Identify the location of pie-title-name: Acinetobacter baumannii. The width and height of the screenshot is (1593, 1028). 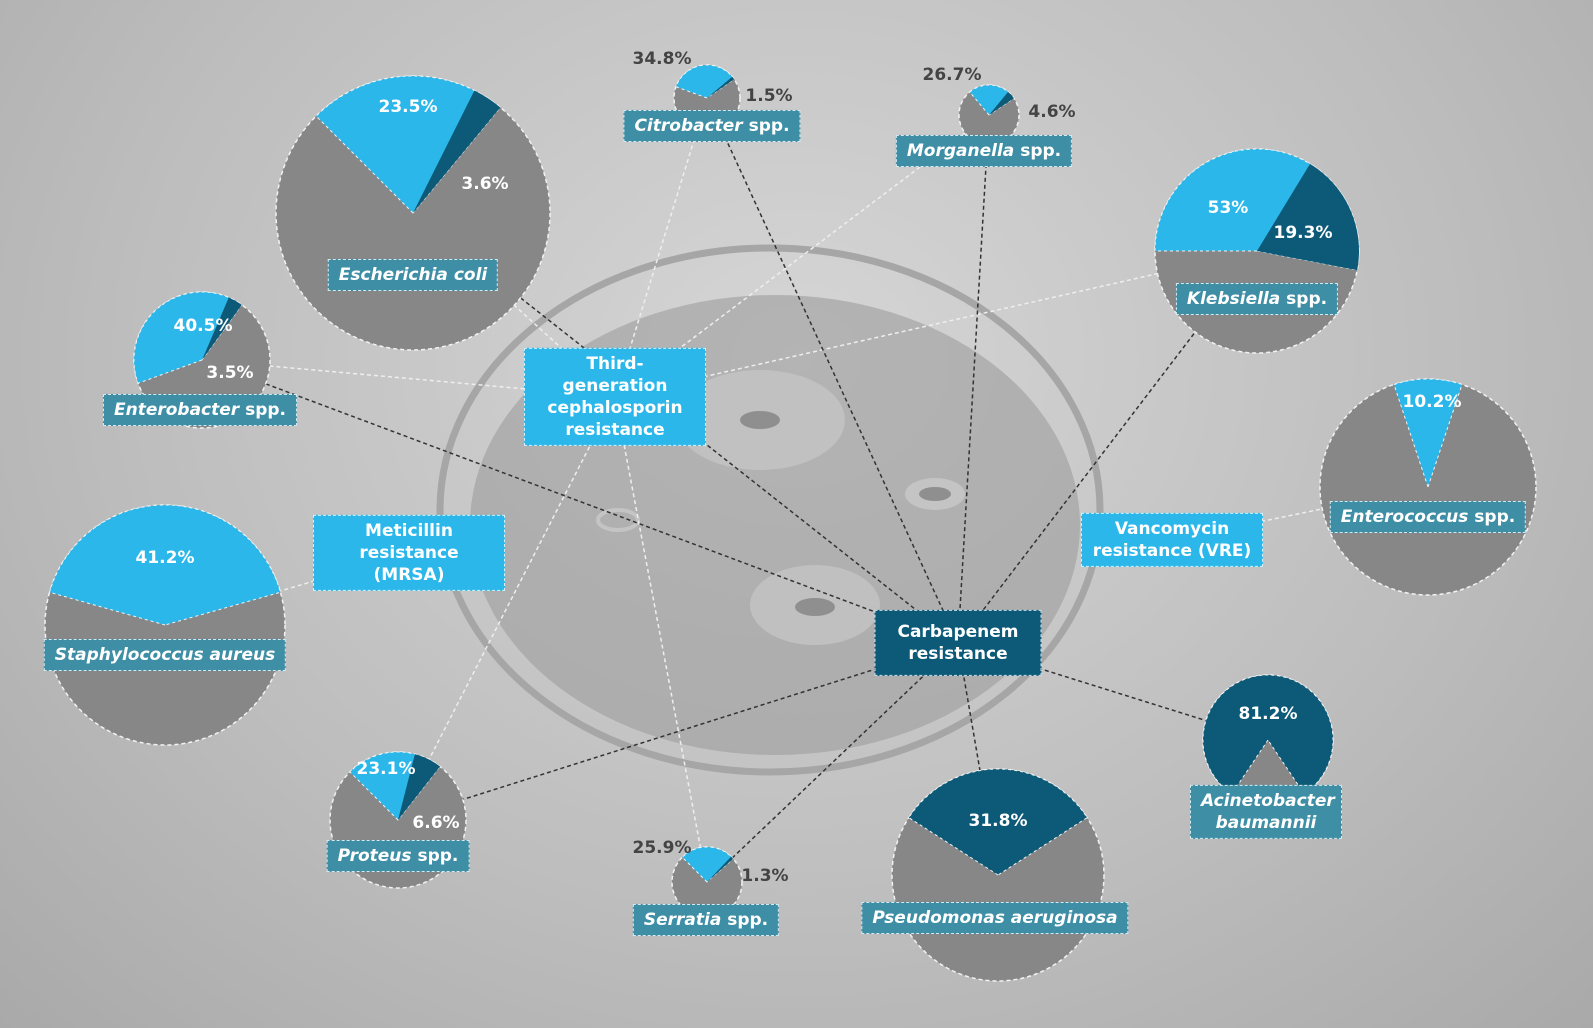
(1268, 811).